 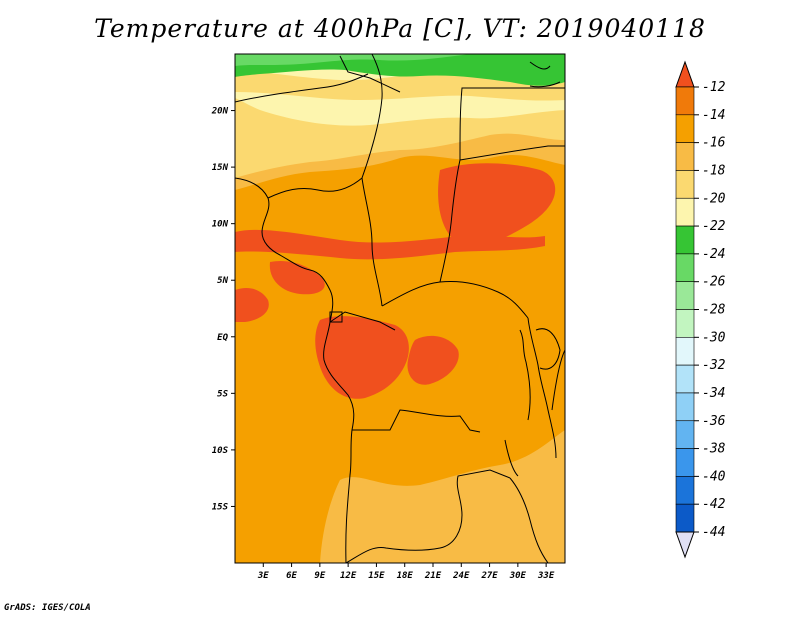 What do you see at coordinates (714, 449) in the screenshot?
I see `colorbar-label: -38` at bounding box center [714, 449].